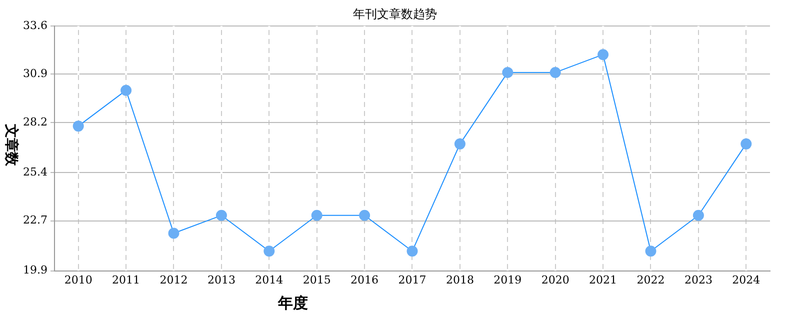  Describe the element at coordinates (460, 279) in the screenshot. I see `x-tick-label: 2018` at that location.